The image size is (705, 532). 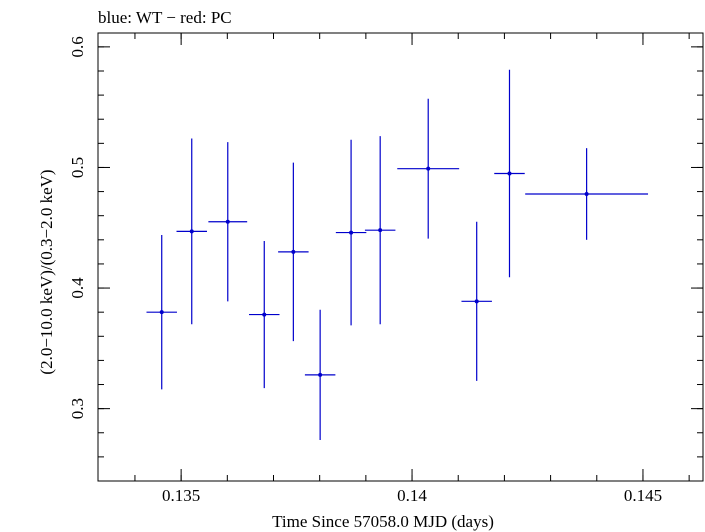 What do you see at coordinates (643, 495) in the screenshot?
I see `x-tick-label: 0.145` at bounding box center [643, 495].